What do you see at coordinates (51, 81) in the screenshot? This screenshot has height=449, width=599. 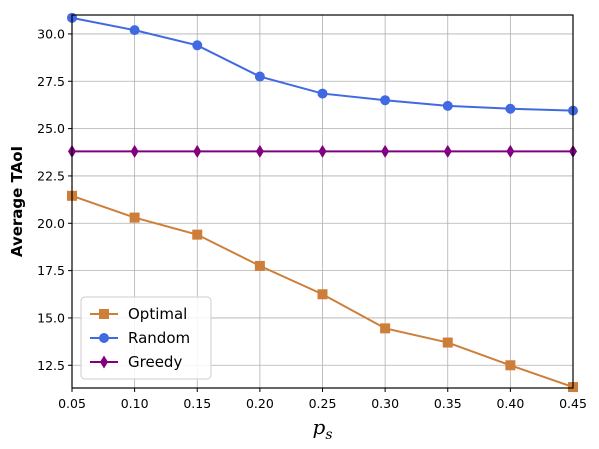 I see `y-tick-label: 27.5` at bounding box center [51, 81].